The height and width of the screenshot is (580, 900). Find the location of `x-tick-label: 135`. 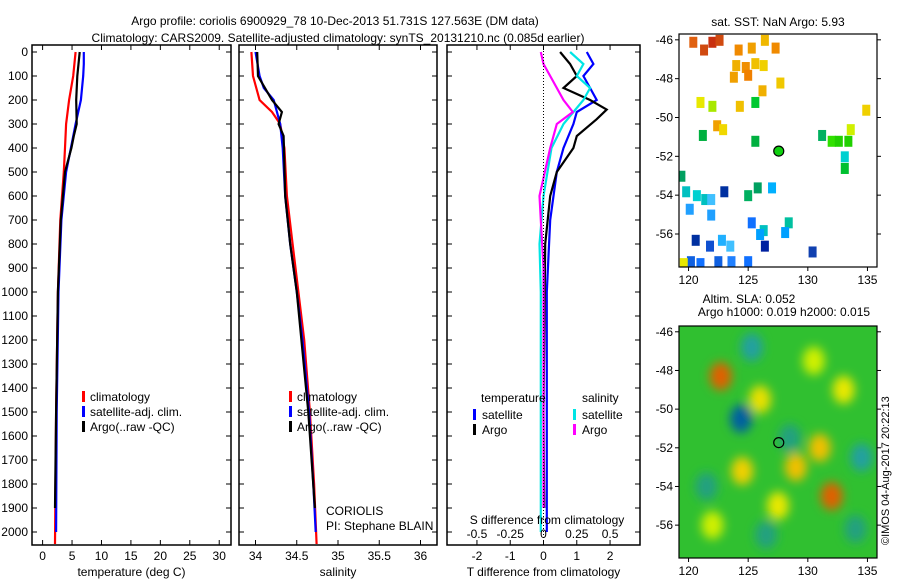

x-tick-label: 135 is located at coordinates (867, 280).